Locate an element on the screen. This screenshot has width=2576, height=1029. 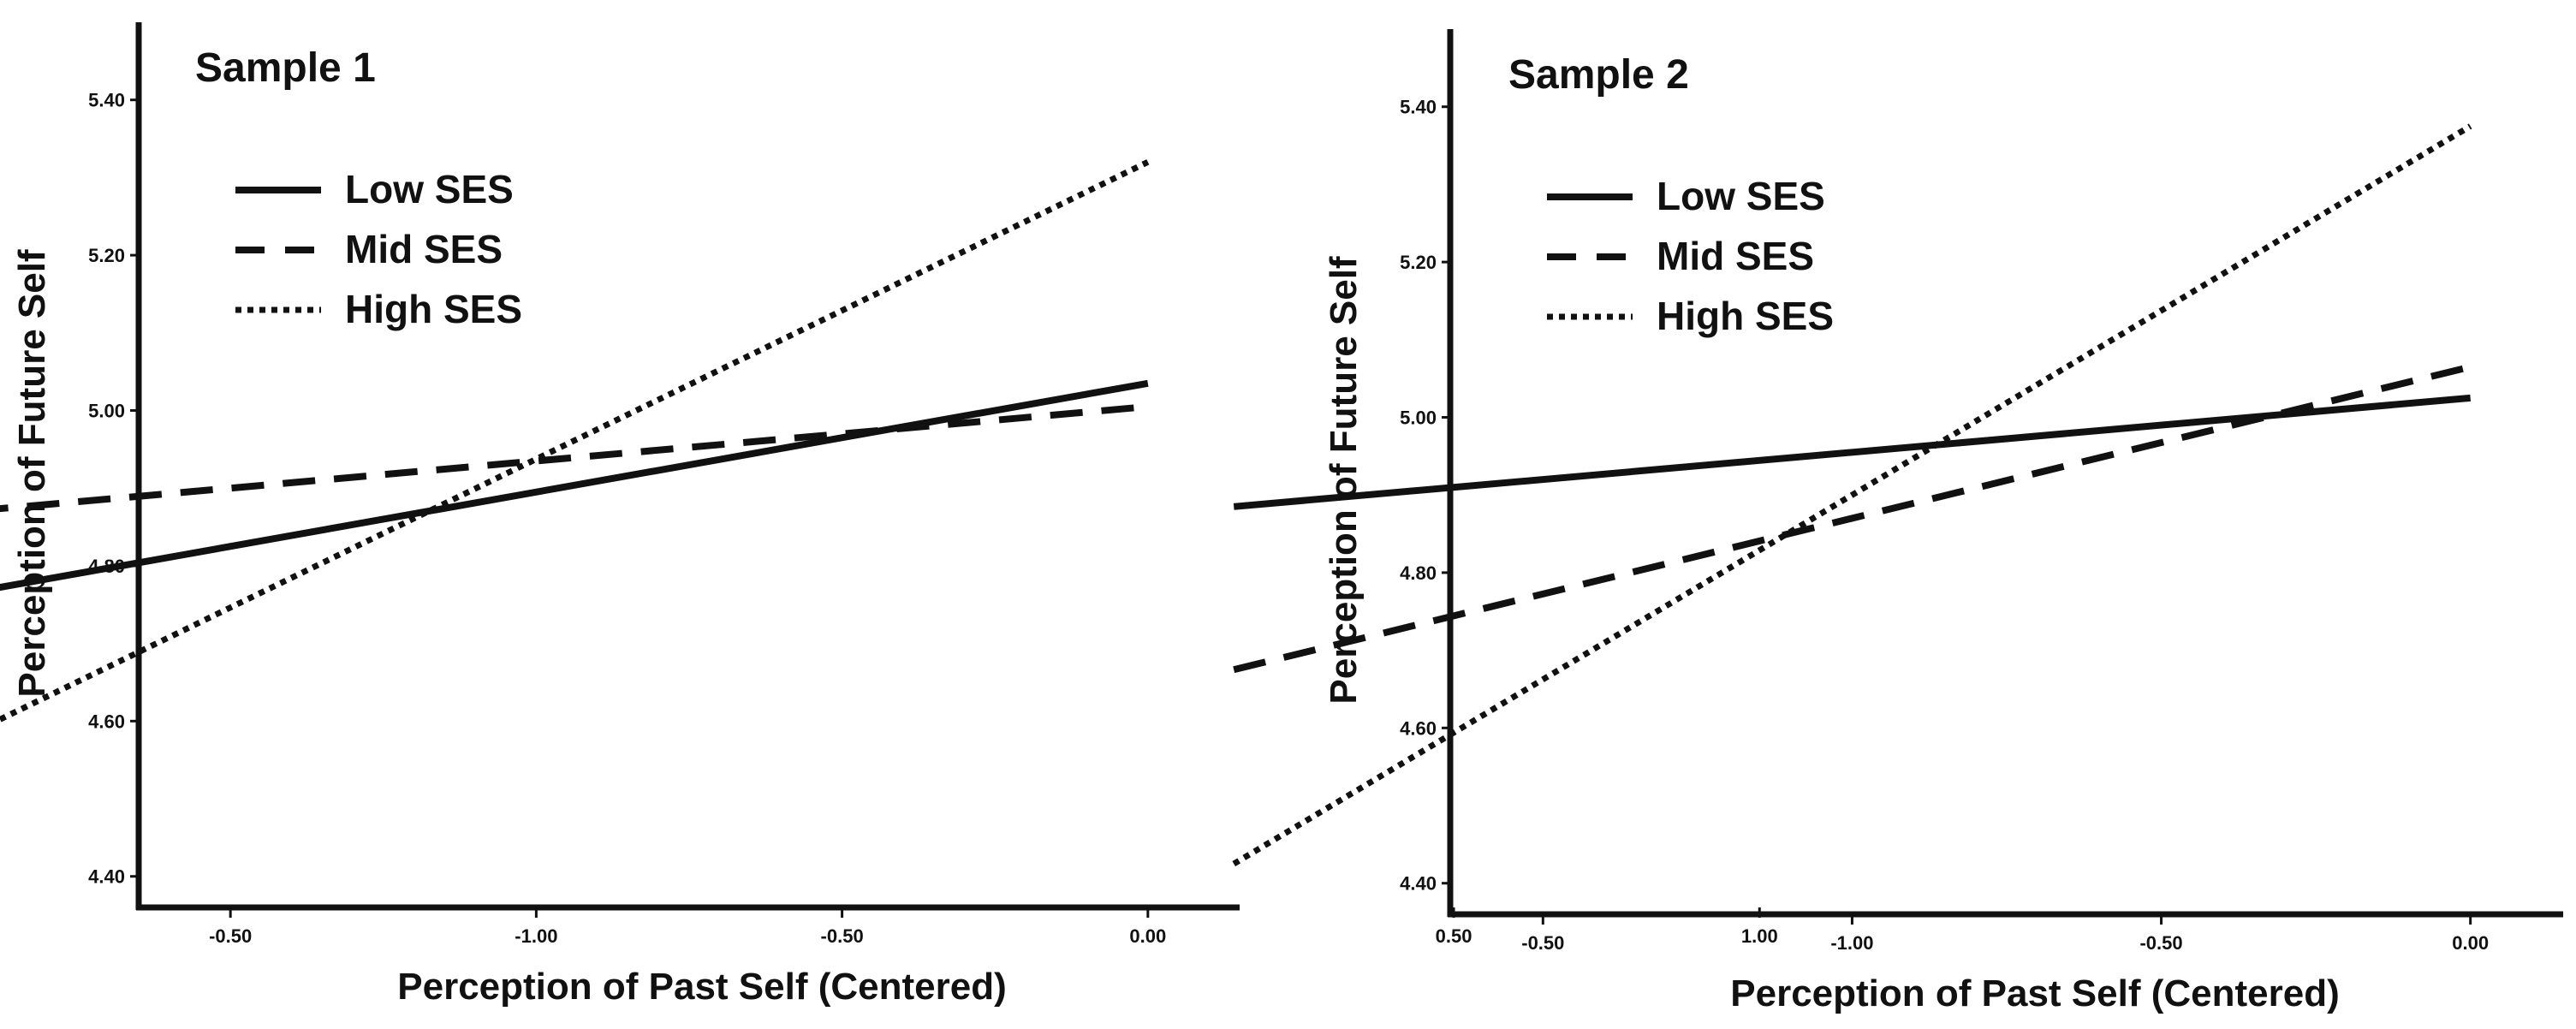
x-tick-label: 0.50 is located at coordinates (1454, 936).